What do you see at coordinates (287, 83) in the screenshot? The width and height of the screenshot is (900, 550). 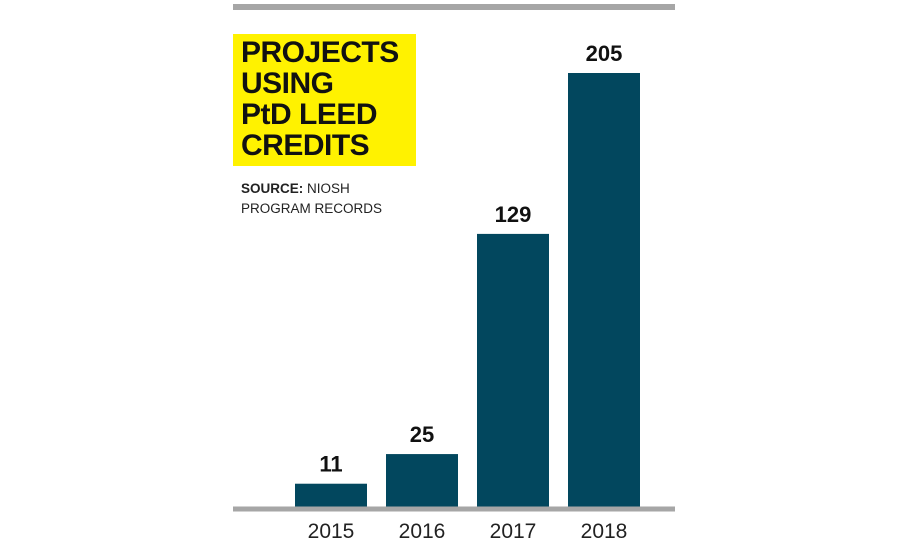 I see `chart-title-line-2: USING` at bounding box center [287, 83].